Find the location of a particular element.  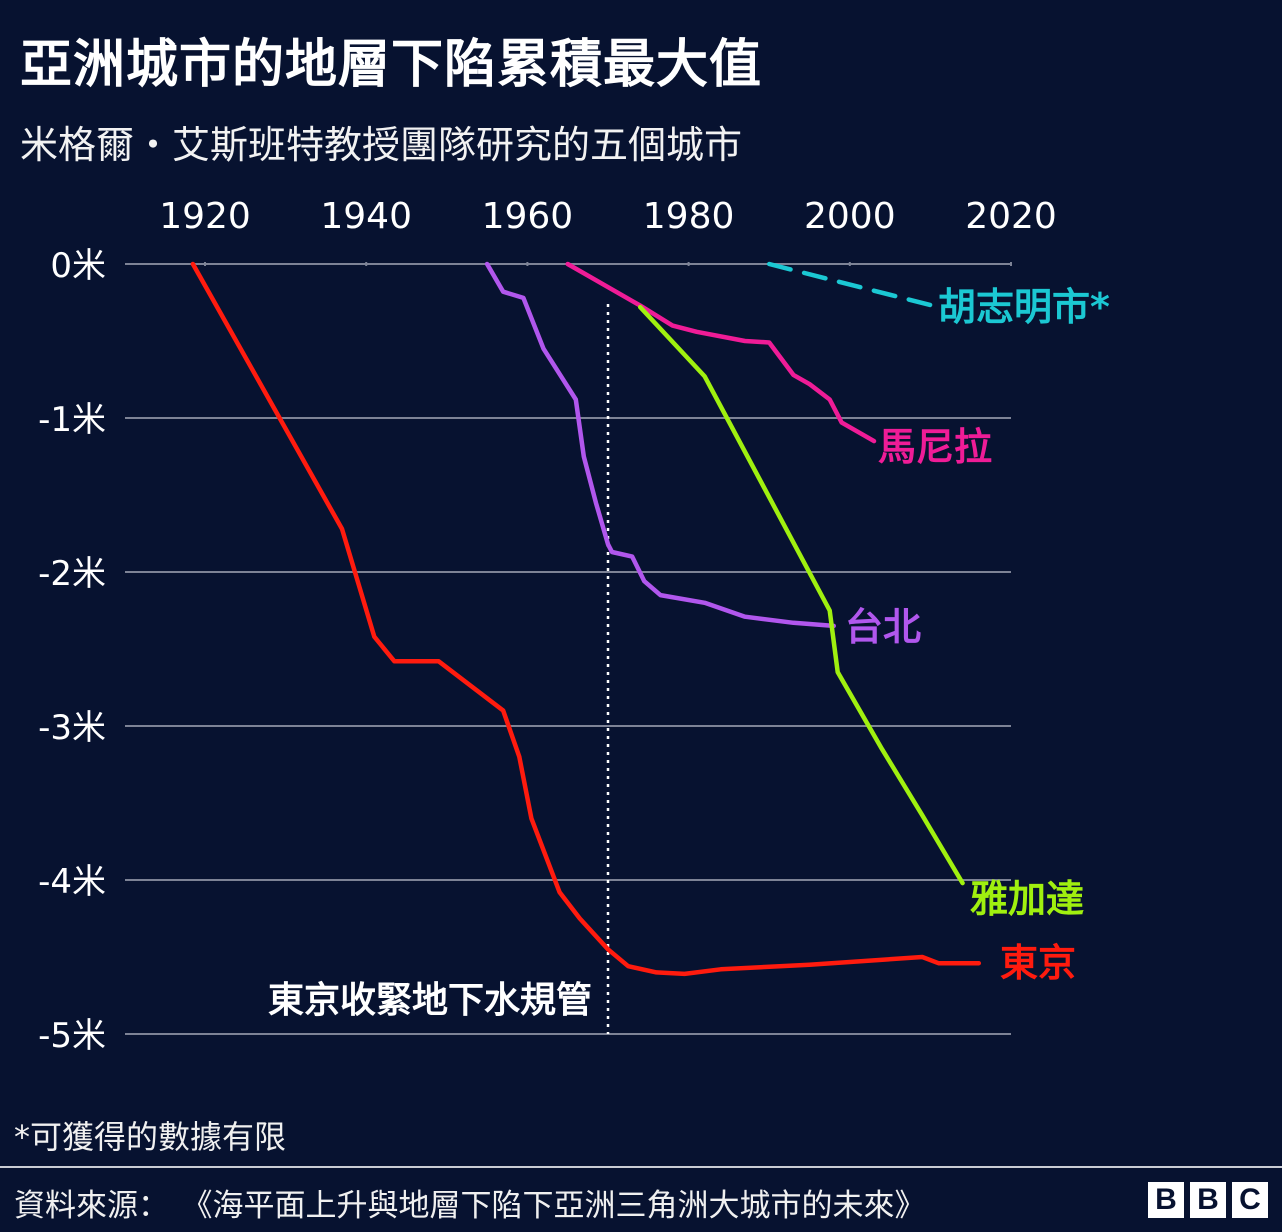

series-label-3: 雅加達 is located at coordinates (1027, 899).